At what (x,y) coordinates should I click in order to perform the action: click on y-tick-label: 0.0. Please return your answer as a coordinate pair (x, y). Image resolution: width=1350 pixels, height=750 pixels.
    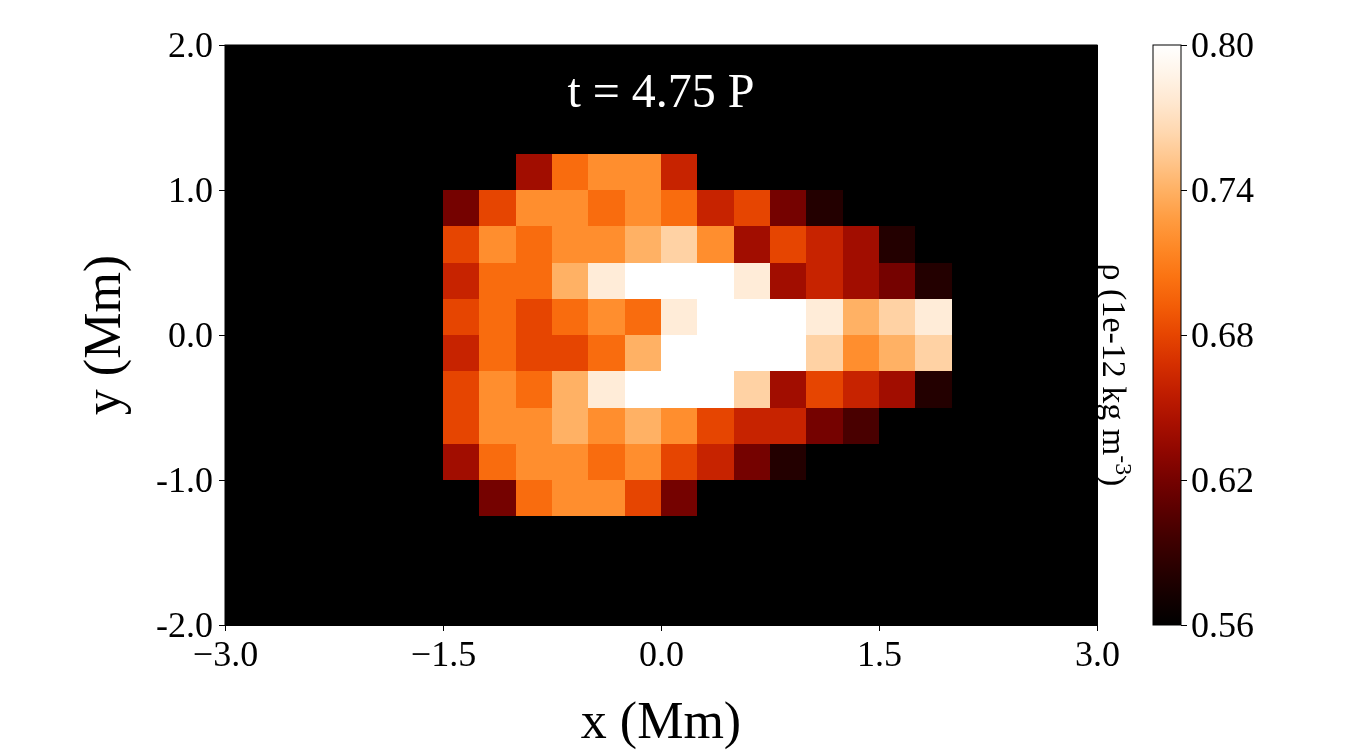
    Looking at the image, I should click on (190, 335).